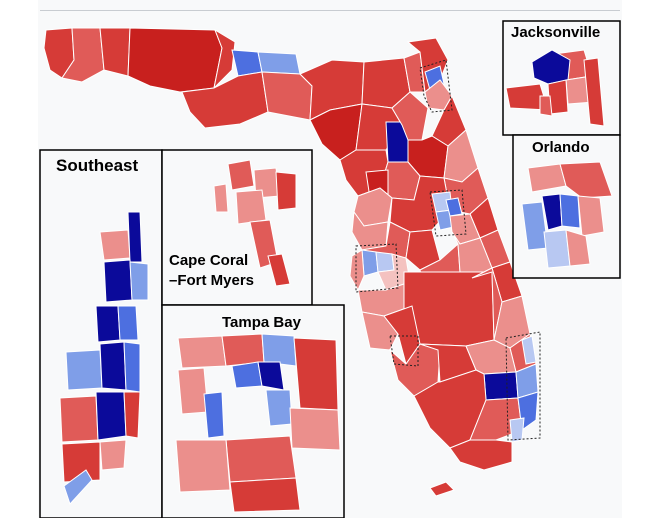 The width and height of the screenshot is (660, 518). Describe the element at coordinates (380, 331) in the screenshot. I see `district-sarasota` at that location.